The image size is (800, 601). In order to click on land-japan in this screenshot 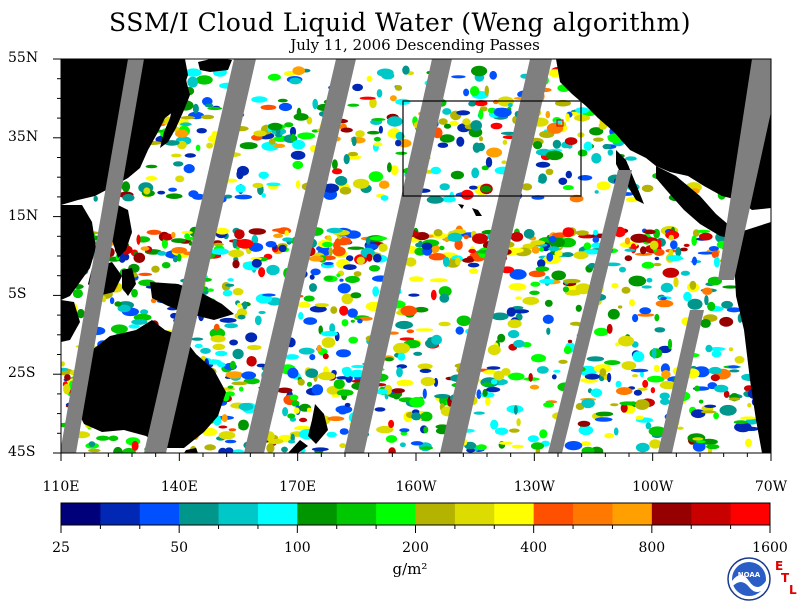, I will do `click(175, 112)`.